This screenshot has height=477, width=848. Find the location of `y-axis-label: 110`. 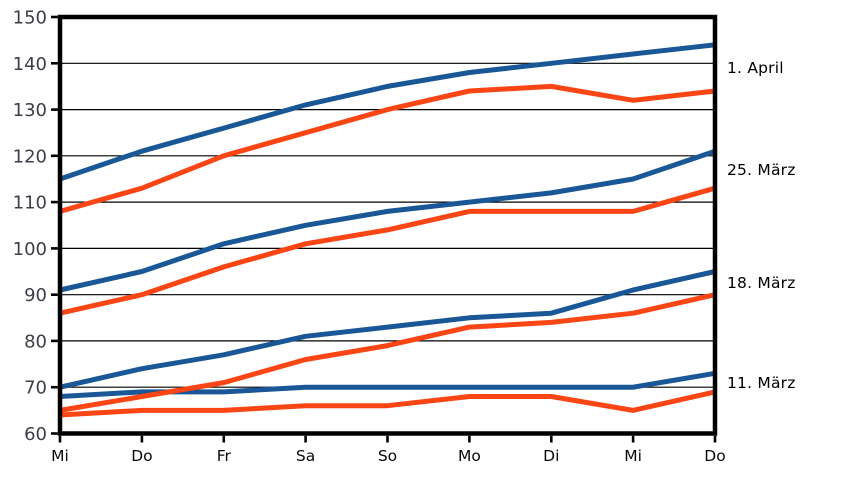

y-axis-label: 110 is located at coordinates (30, 203).